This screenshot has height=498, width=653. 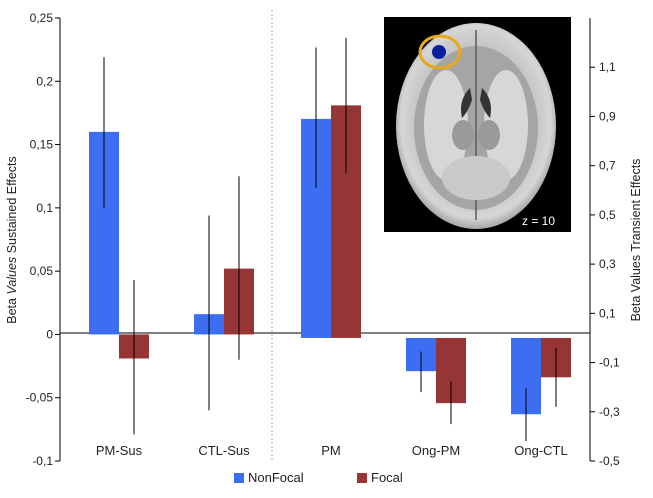 What do you see at coordinates (12, 309) in the screenshot?
I see `left-axis-label-prefix: Beta` at bounding box center [12, 309].